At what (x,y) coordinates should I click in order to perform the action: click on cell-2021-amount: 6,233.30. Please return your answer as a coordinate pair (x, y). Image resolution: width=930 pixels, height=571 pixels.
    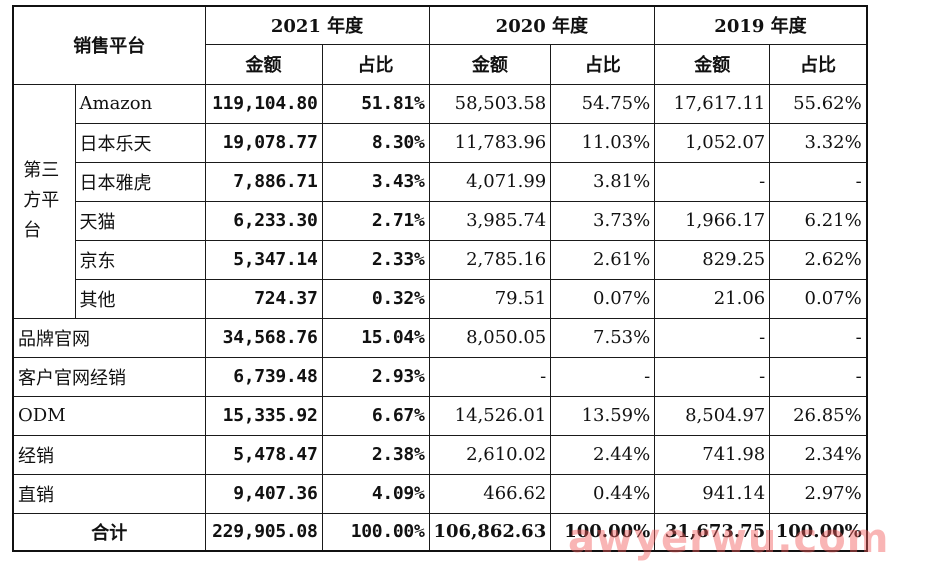
    Looking at the image, I should click on (263, 220).